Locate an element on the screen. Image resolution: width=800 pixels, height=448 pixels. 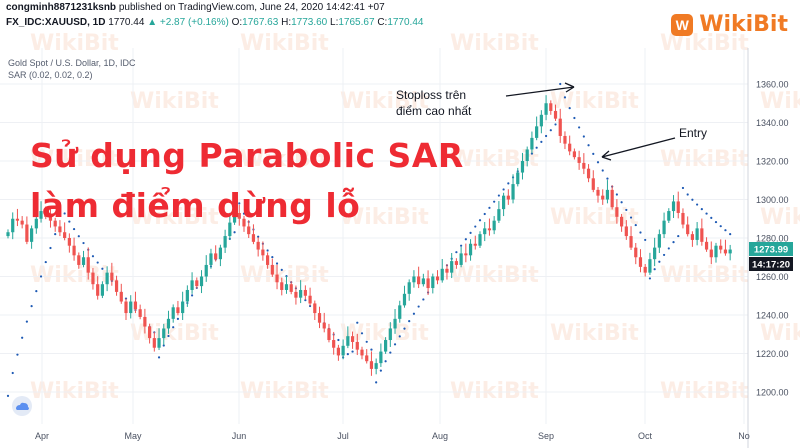
price-tick-label: 1360.00 is located at coordinates (772, 85).